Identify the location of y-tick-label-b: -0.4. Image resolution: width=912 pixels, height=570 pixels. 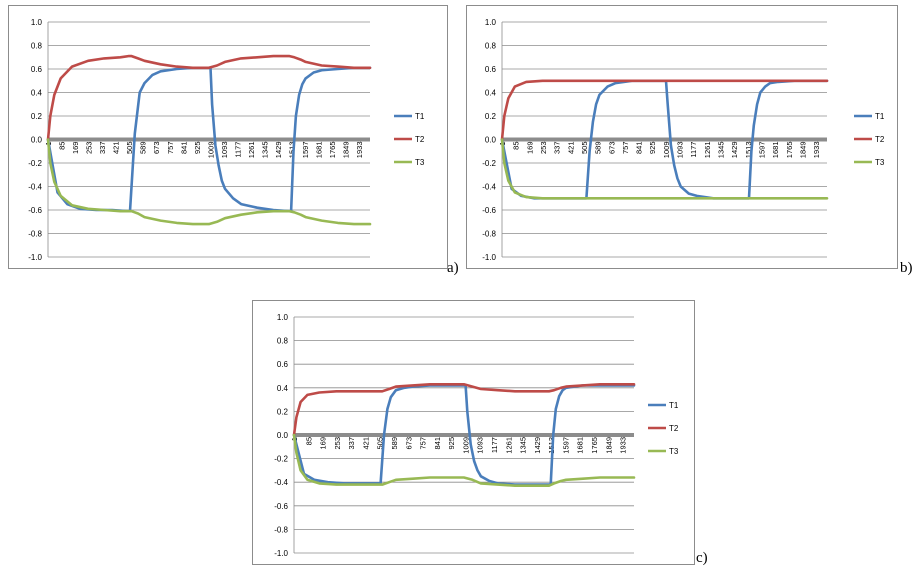
(489, 187).